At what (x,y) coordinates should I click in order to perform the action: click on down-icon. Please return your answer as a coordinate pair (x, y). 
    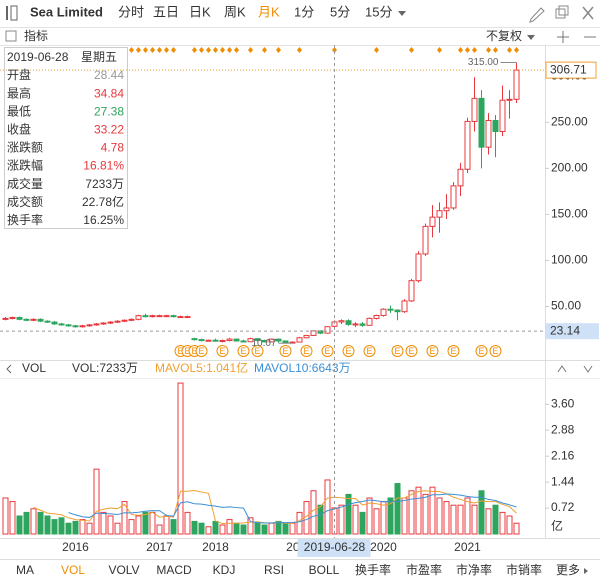
    Looking at the image, I should click on (588, 369).